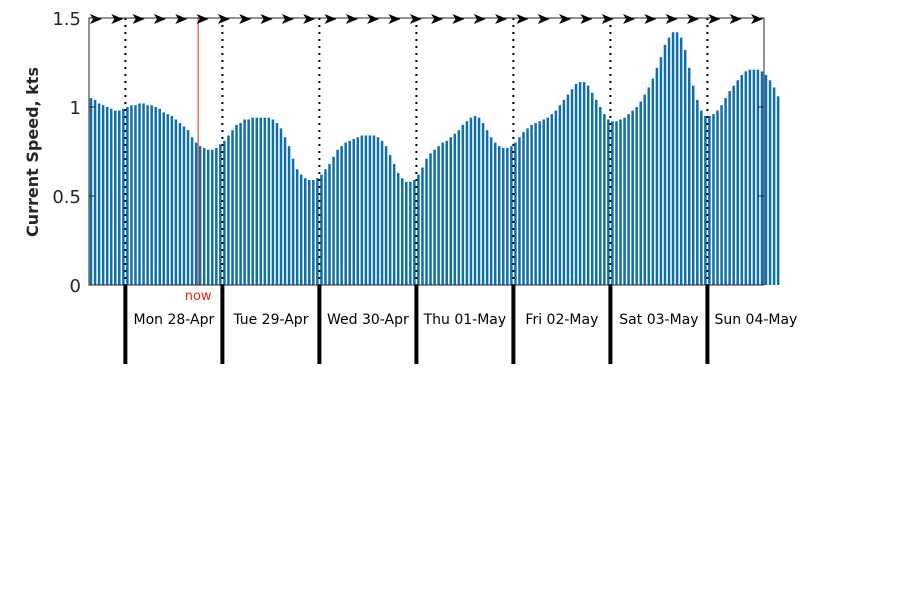 This screenshot has height=600, width=900. What do you see at coordinates (198, 296) in the screenshot?
I see `now-label: now` at bounding box center [198, 296].